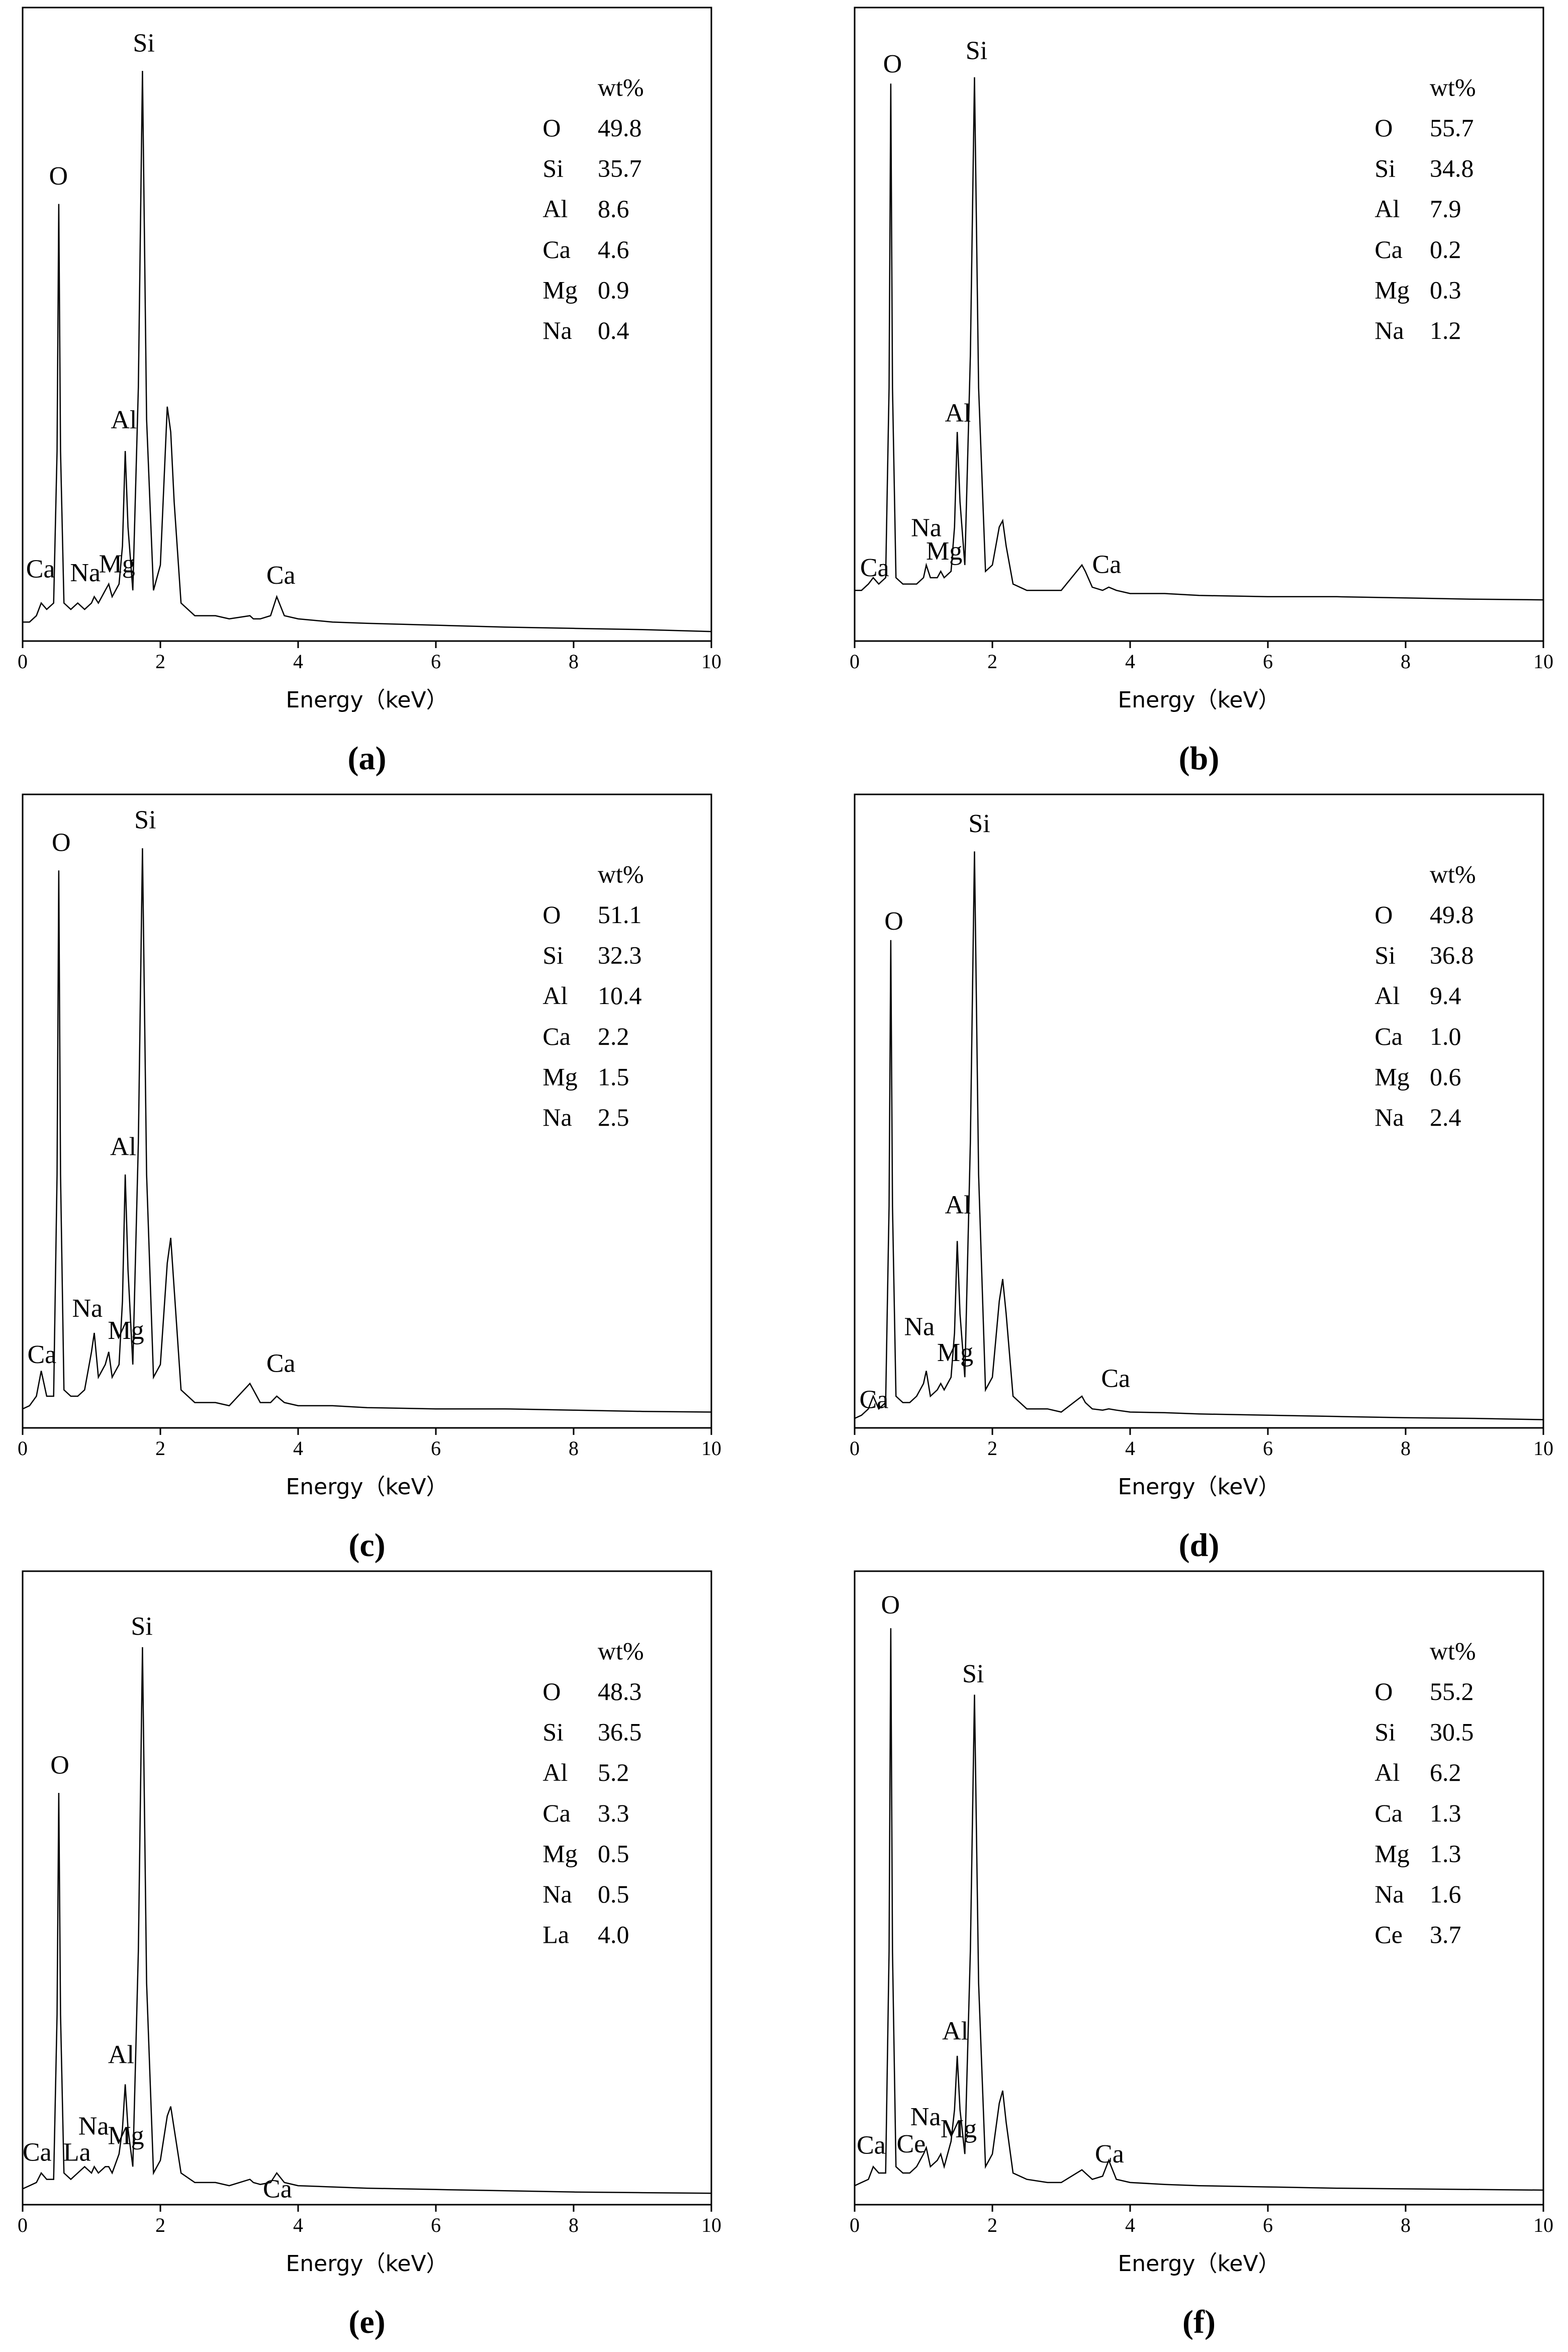 This screenshot has height=2352, width=1568. What do you see at coordinates (1199, 758) in the screenshot?
I see `panel-label: (b)` at bounding box center [1199, 758].